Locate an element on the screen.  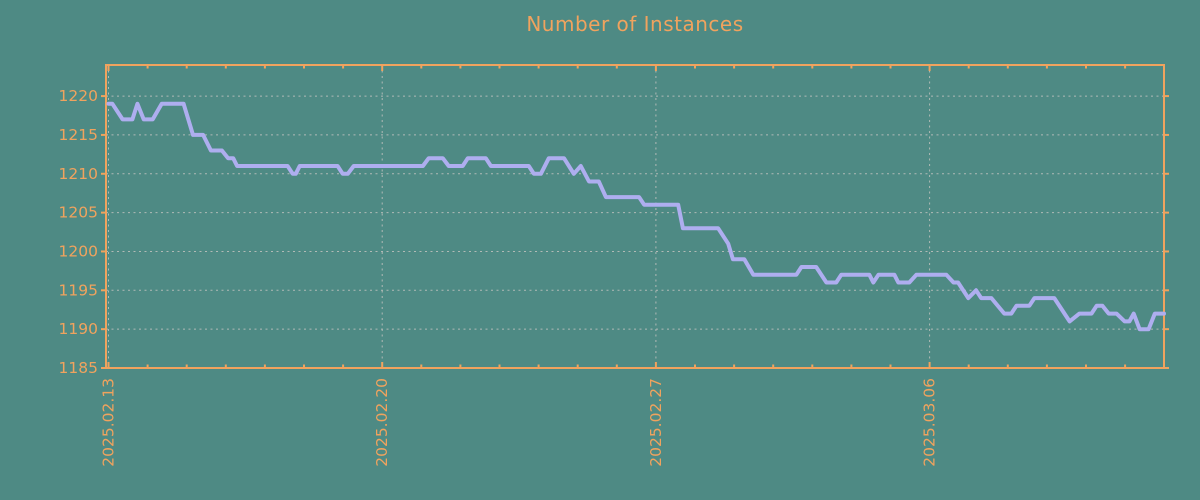
x-tick-label: 2025.02.20 is located at coordinates (382, 422).